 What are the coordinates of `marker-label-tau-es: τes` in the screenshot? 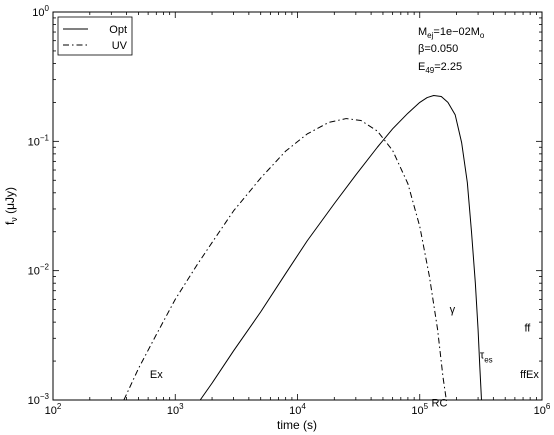 It's located at (486, 356).